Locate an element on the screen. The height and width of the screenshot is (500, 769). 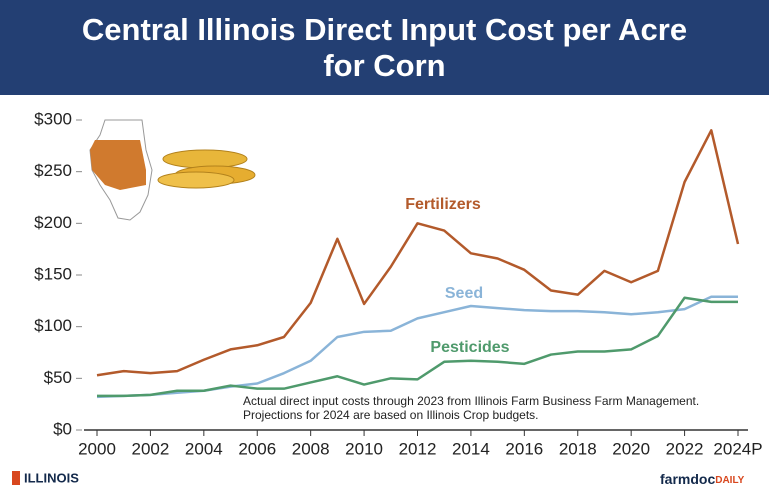
x-tick-label: 2022 is located at coordinates (685, 448).